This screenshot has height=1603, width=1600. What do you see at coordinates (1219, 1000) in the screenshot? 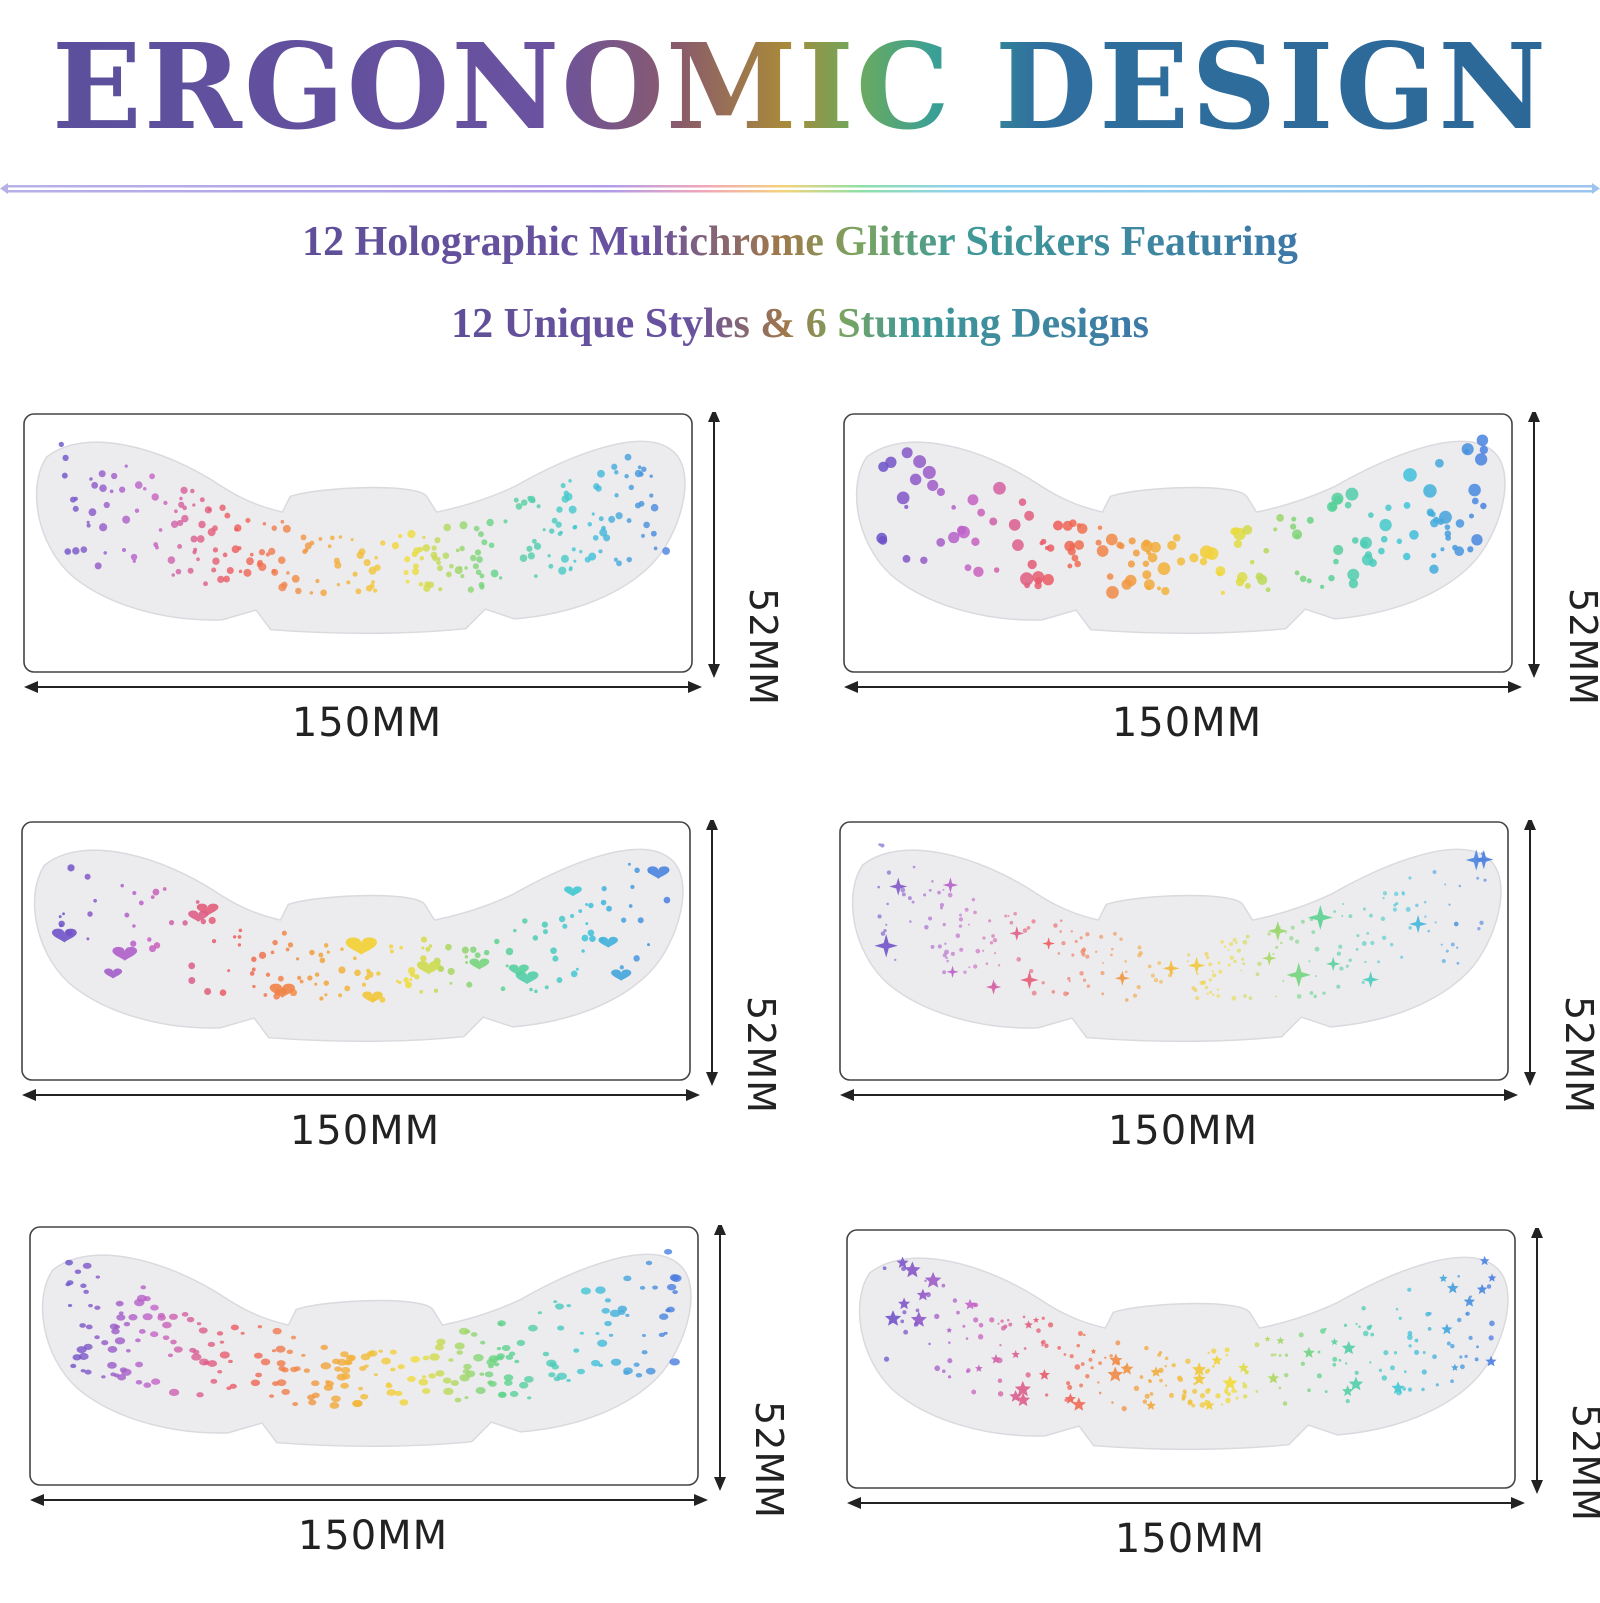
I see `sticker-card-sparkles: 150MM 52MM` at bounding box center [1219, 1000].